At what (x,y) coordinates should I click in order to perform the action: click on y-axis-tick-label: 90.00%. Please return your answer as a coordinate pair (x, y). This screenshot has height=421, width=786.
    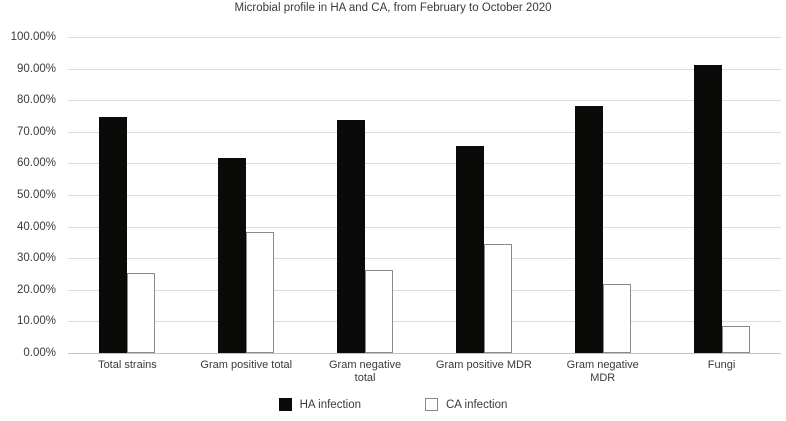
    Looking at the image, I should click on (36, 68).